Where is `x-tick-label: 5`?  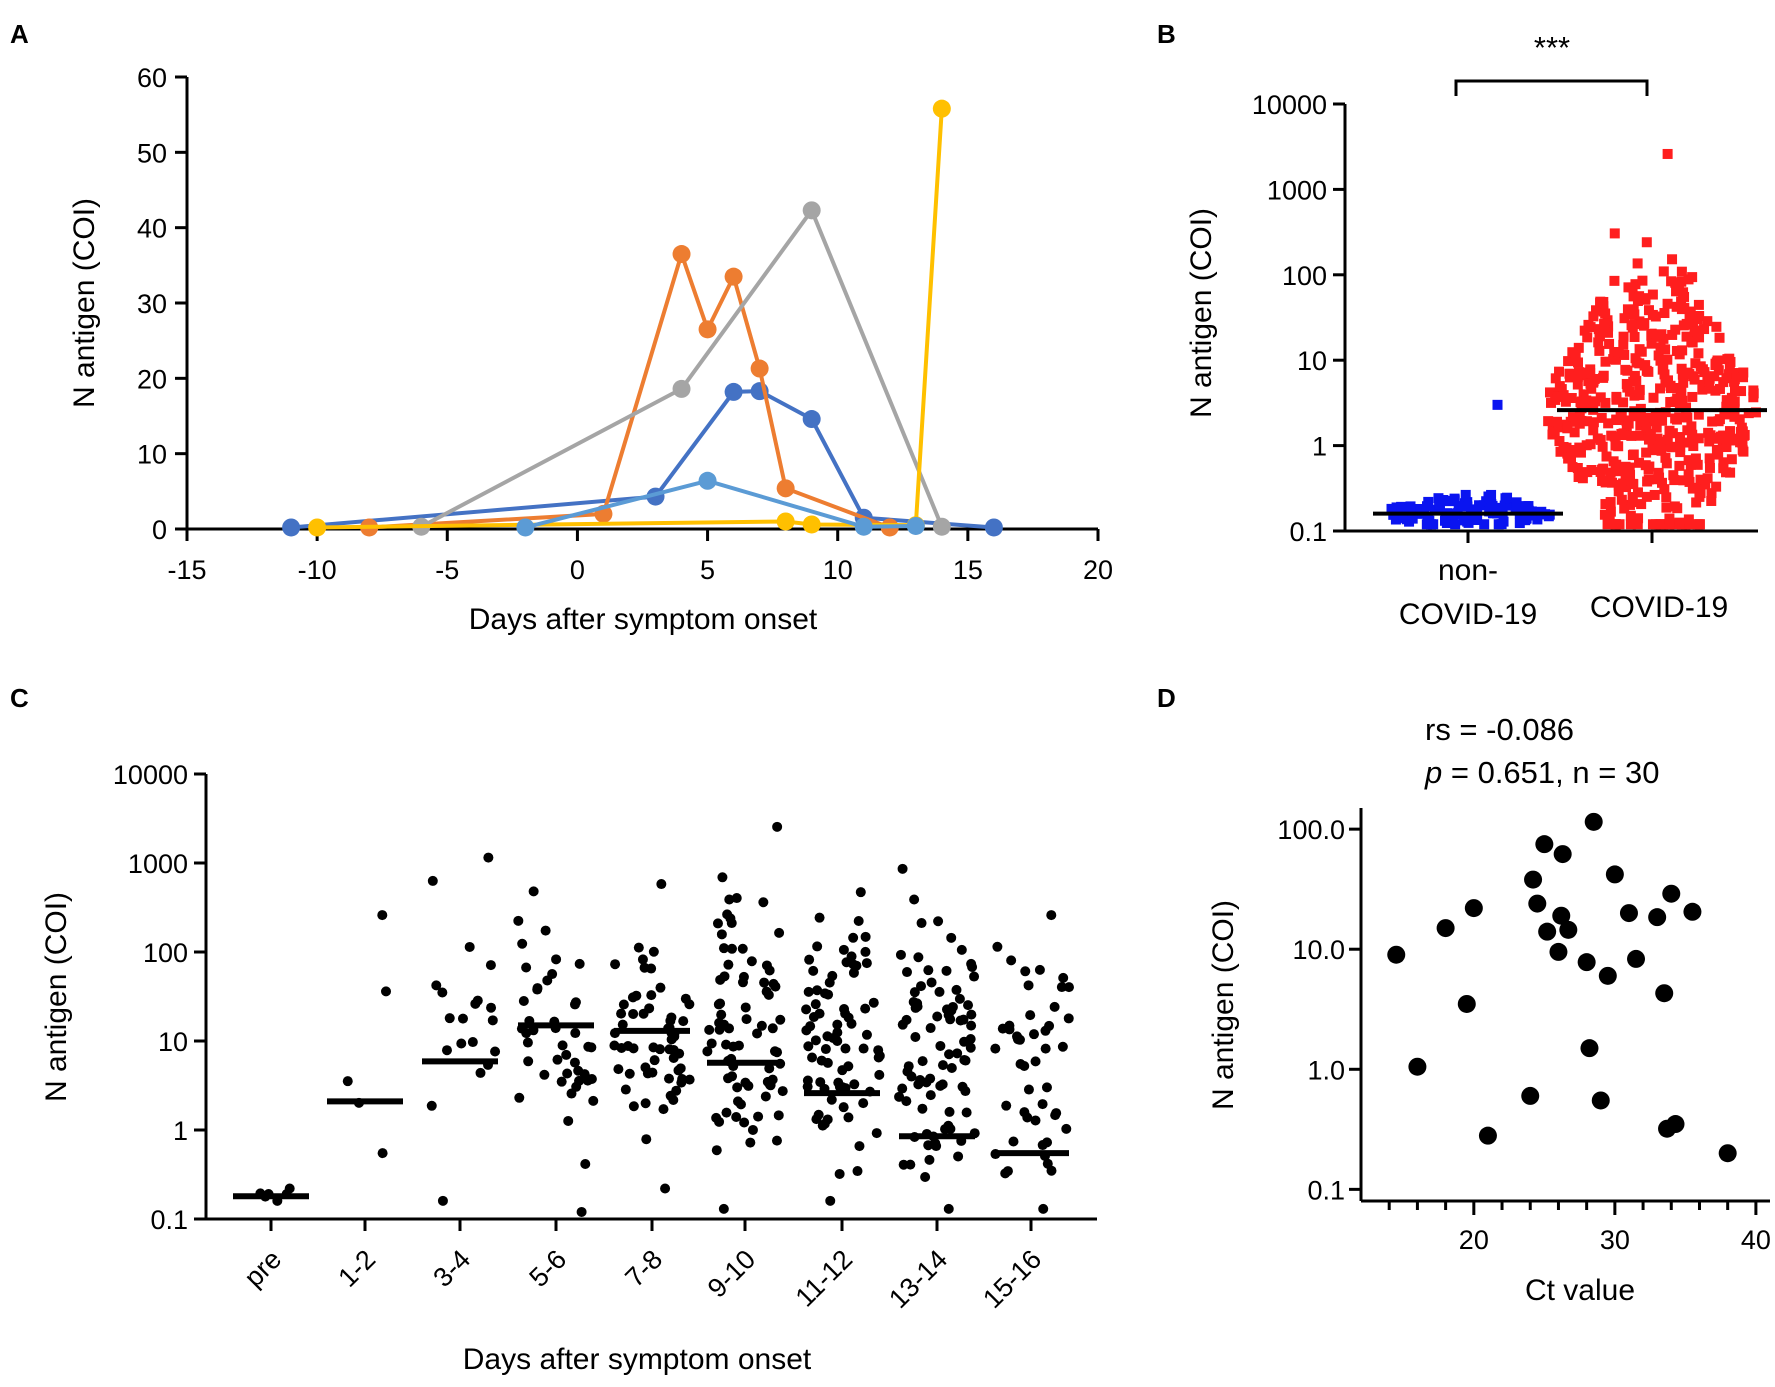 x-tick-label: 5 is located at coordinates (707, 570).